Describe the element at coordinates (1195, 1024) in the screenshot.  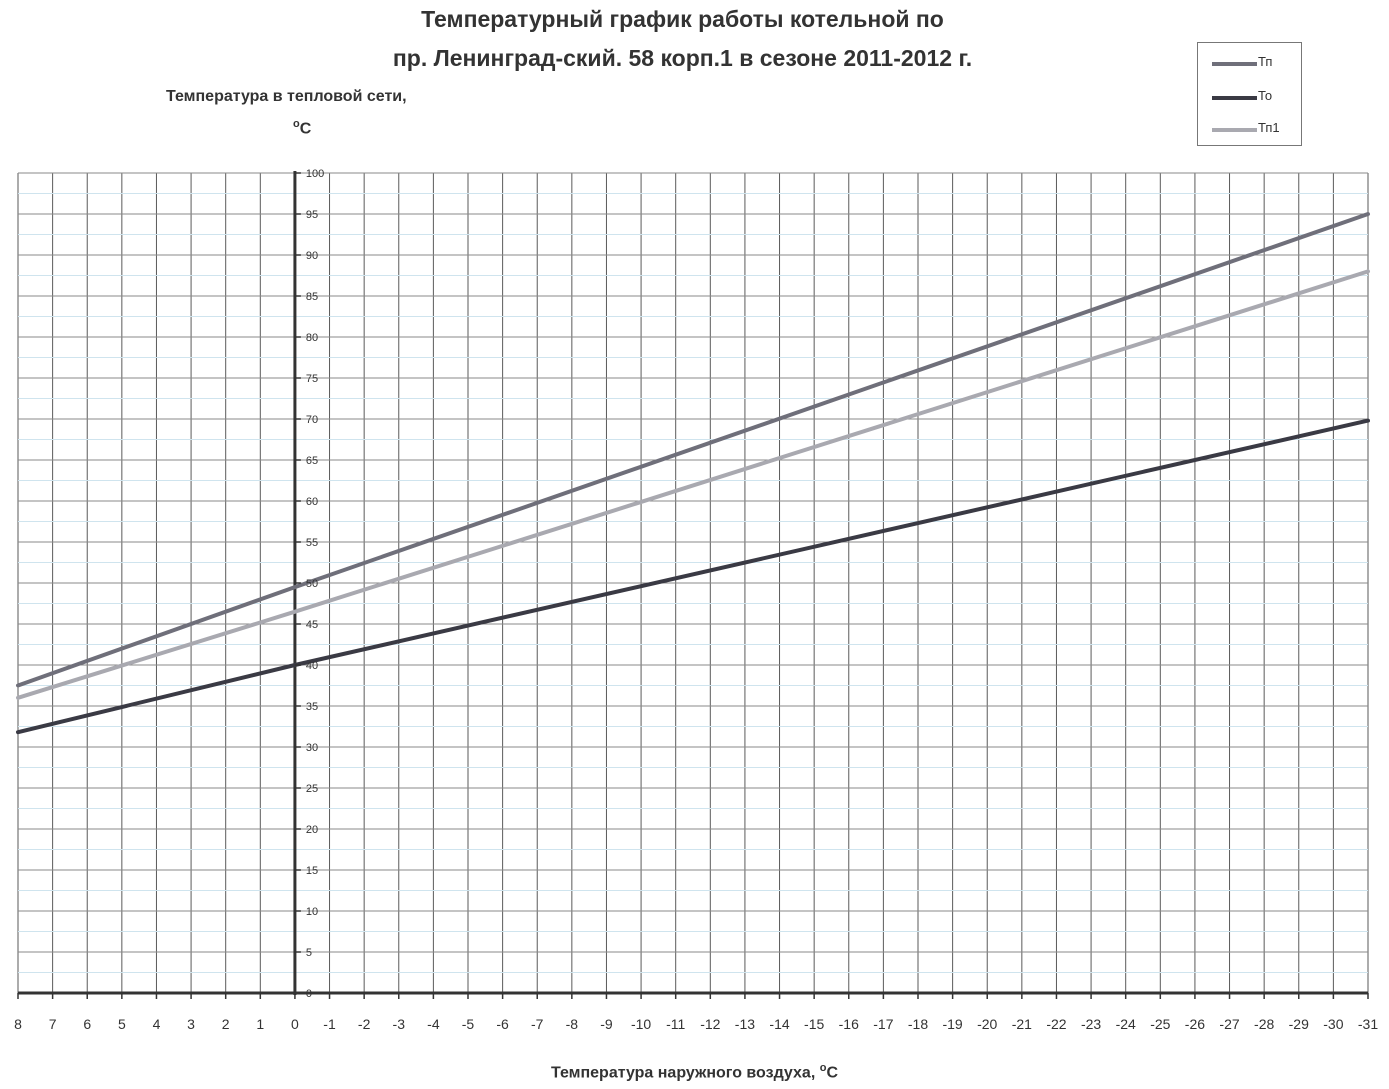
I see `x-tick-label: -26` at that location.